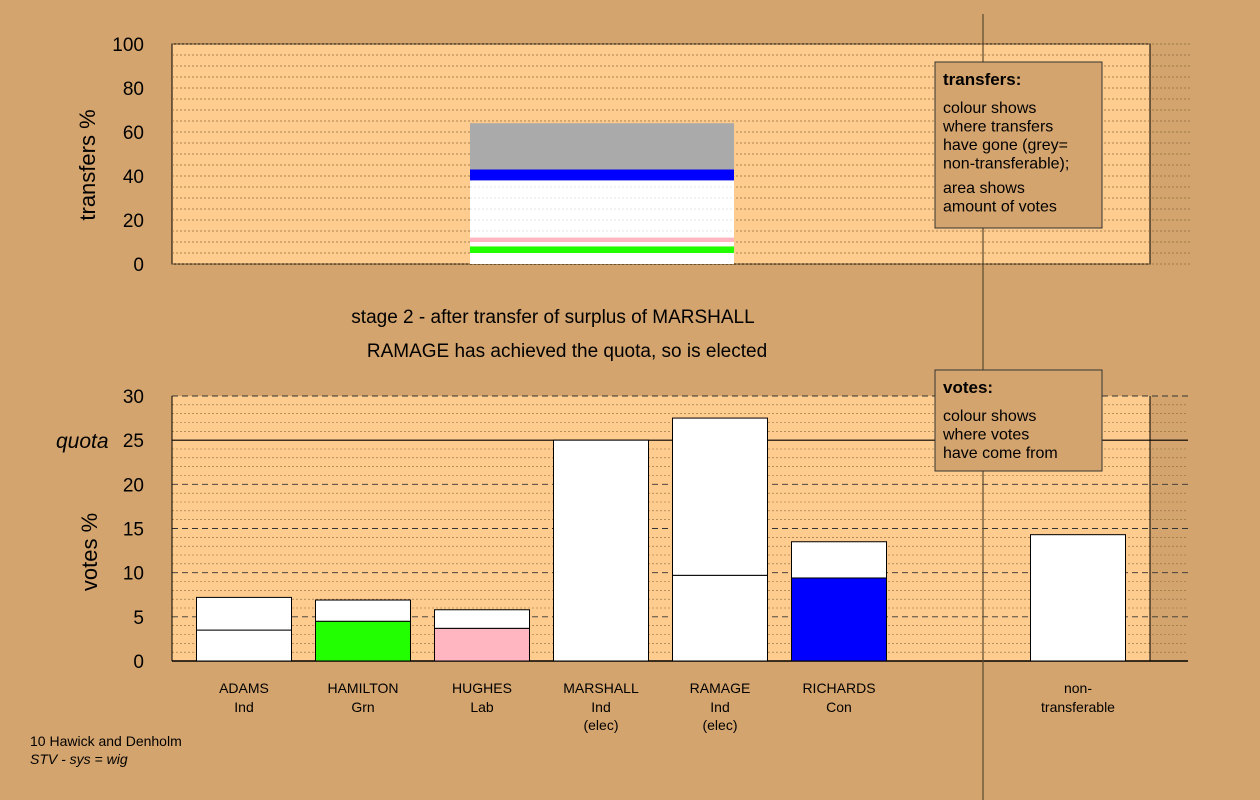 This screenshot has height=800, width=1260. I want to click on votes-y-tick-label: 20, so click(133, 485).